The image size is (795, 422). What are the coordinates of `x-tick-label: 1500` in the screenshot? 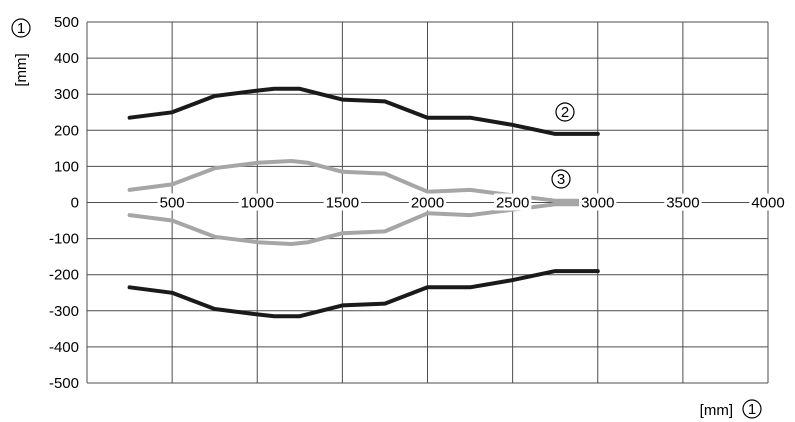 It's located at (342, 203).